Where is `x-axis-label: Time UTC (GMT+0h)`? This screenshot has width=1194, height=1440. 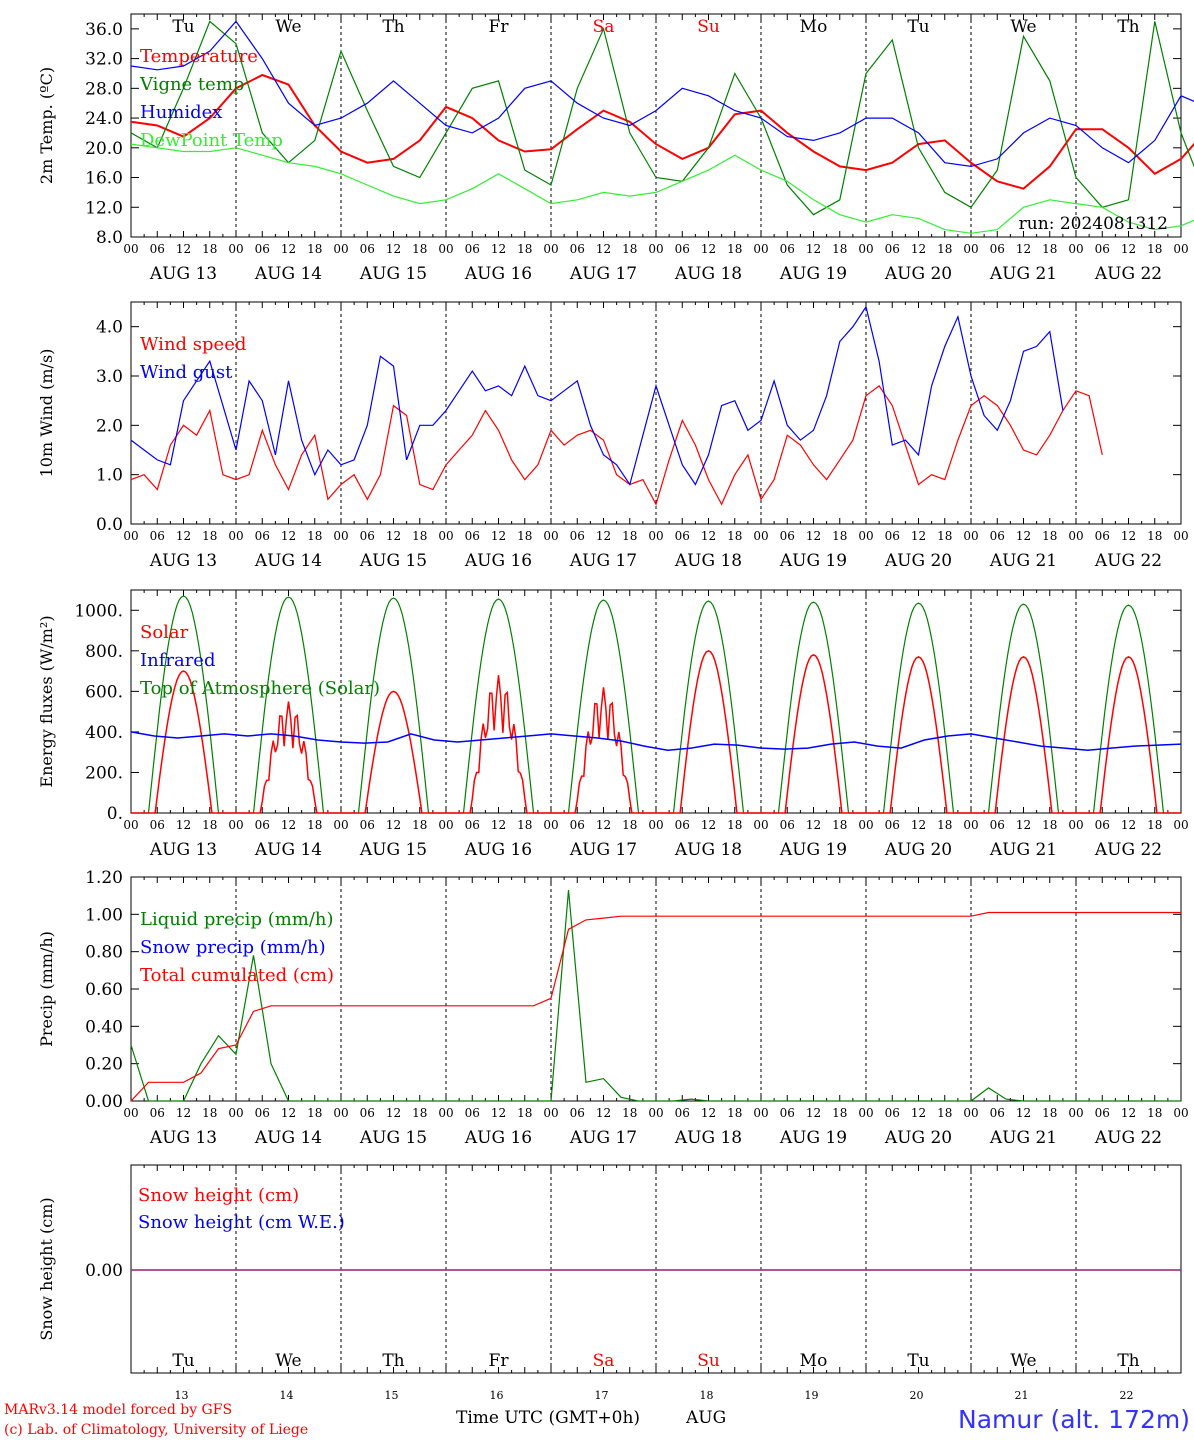 x-axis-label: Time UTC (GMT+0h) is located at coordinates (548, 1418).